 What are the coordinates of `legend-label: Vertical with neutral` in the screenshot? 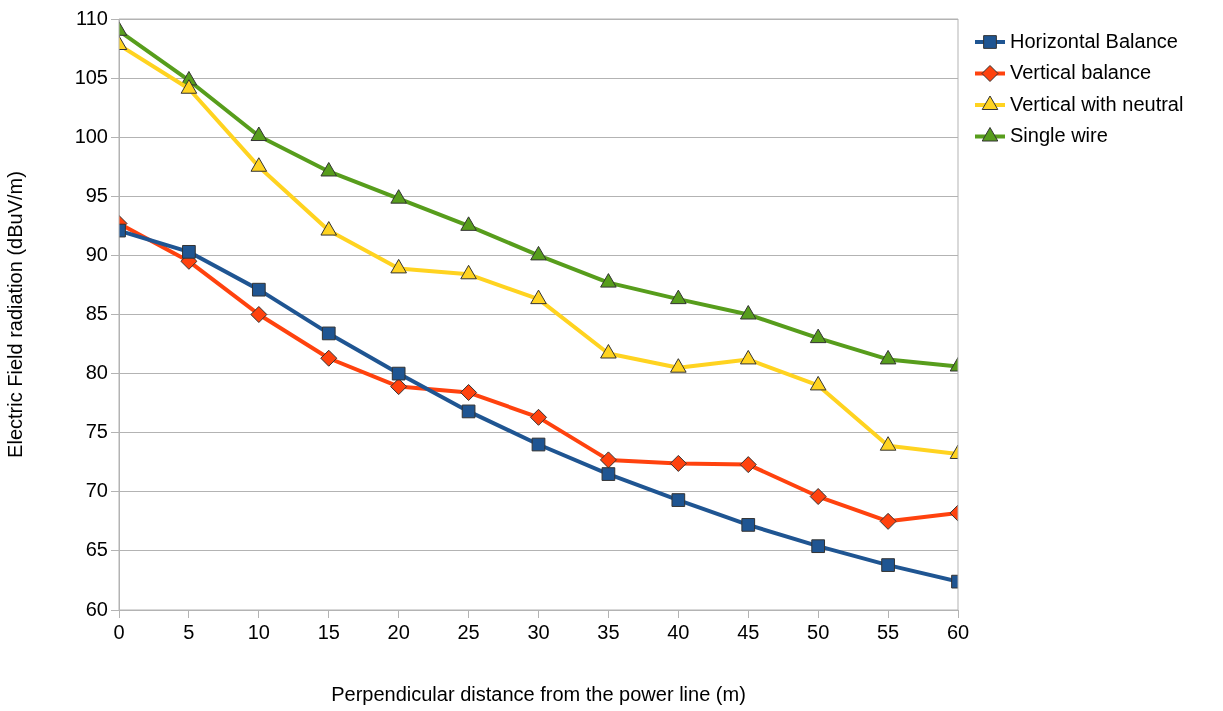 It's located at (1097, 103).